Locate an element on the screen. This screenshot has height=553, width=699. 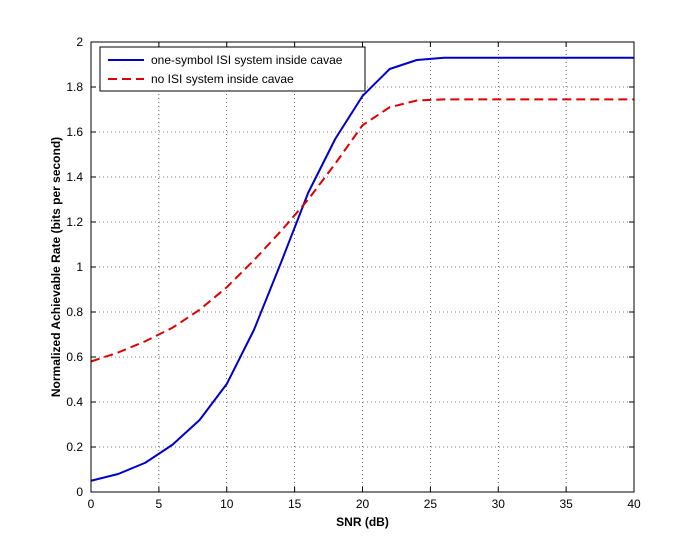
y-tick-label: 2 is located at coordinates (79, 42).